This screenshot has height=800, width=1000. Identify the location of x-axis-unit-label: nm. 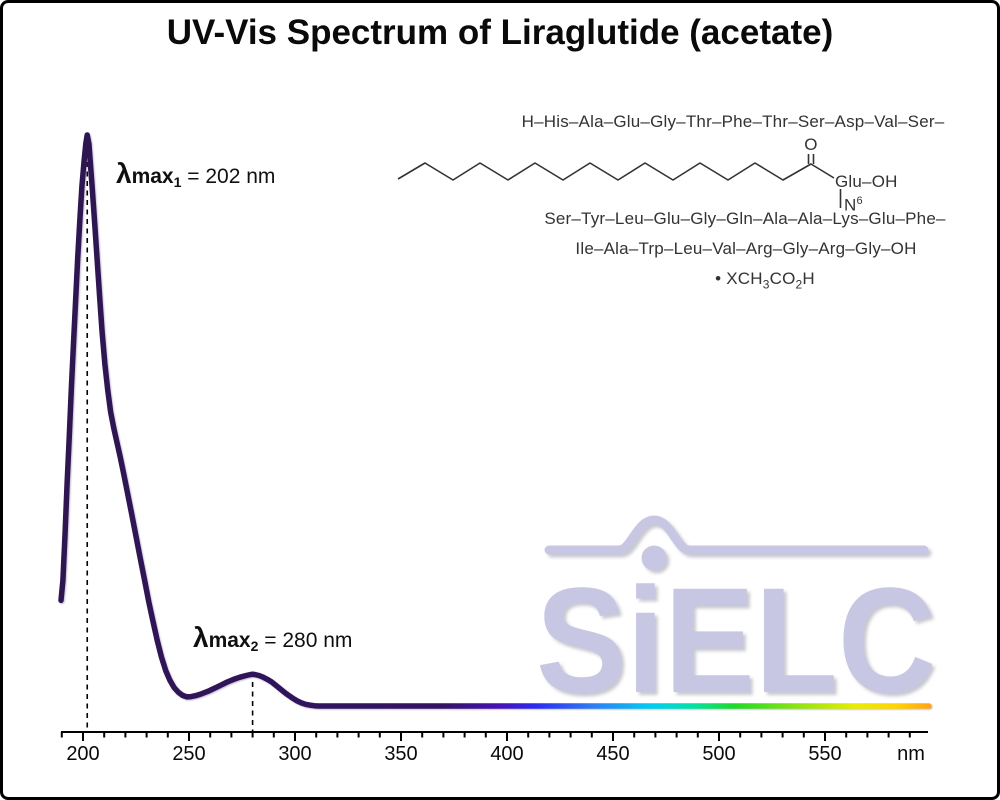
(911, 754).